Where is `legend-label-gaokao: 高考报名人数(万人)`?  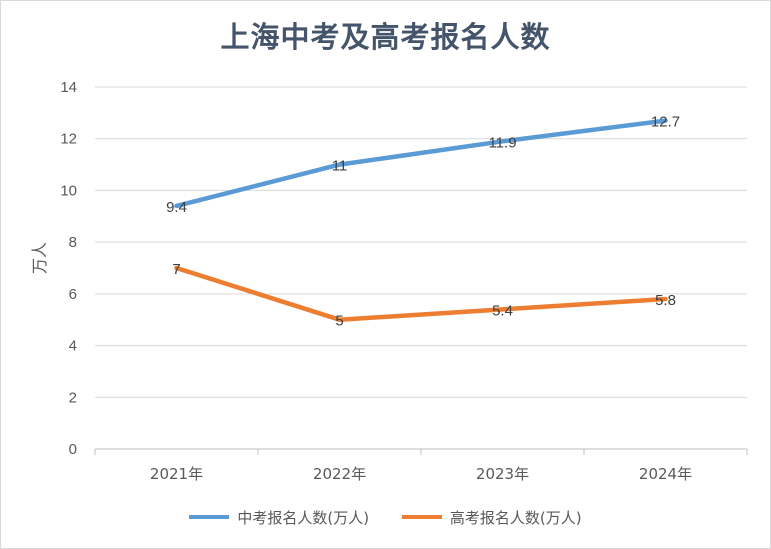 legend-label-gaokao: 高考报名人数(万人) is located at coordinates (515, 517).